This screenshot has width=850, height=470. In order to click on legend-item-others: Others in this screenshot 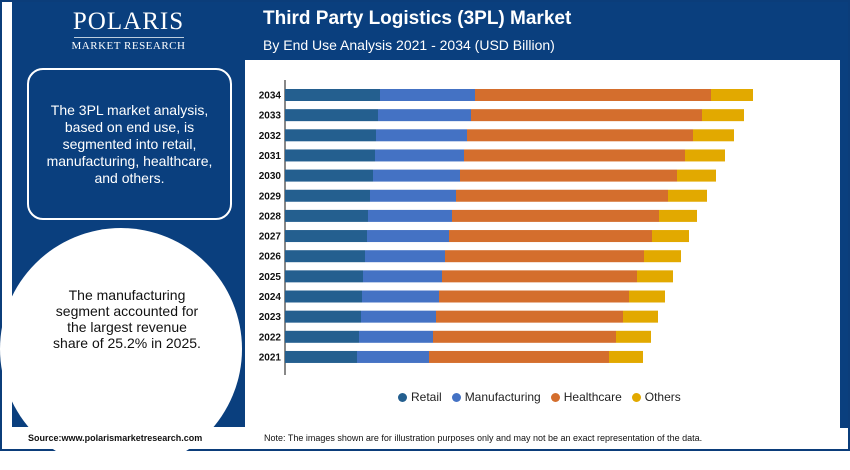, I will do `click(656, 397)`.